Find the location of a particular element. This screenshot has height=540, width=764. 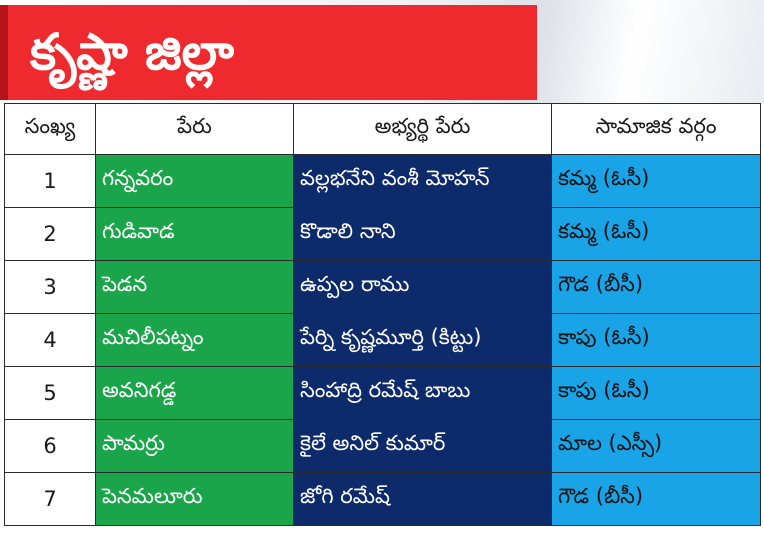

row-number: 4 is located at coordinates (50, 340).